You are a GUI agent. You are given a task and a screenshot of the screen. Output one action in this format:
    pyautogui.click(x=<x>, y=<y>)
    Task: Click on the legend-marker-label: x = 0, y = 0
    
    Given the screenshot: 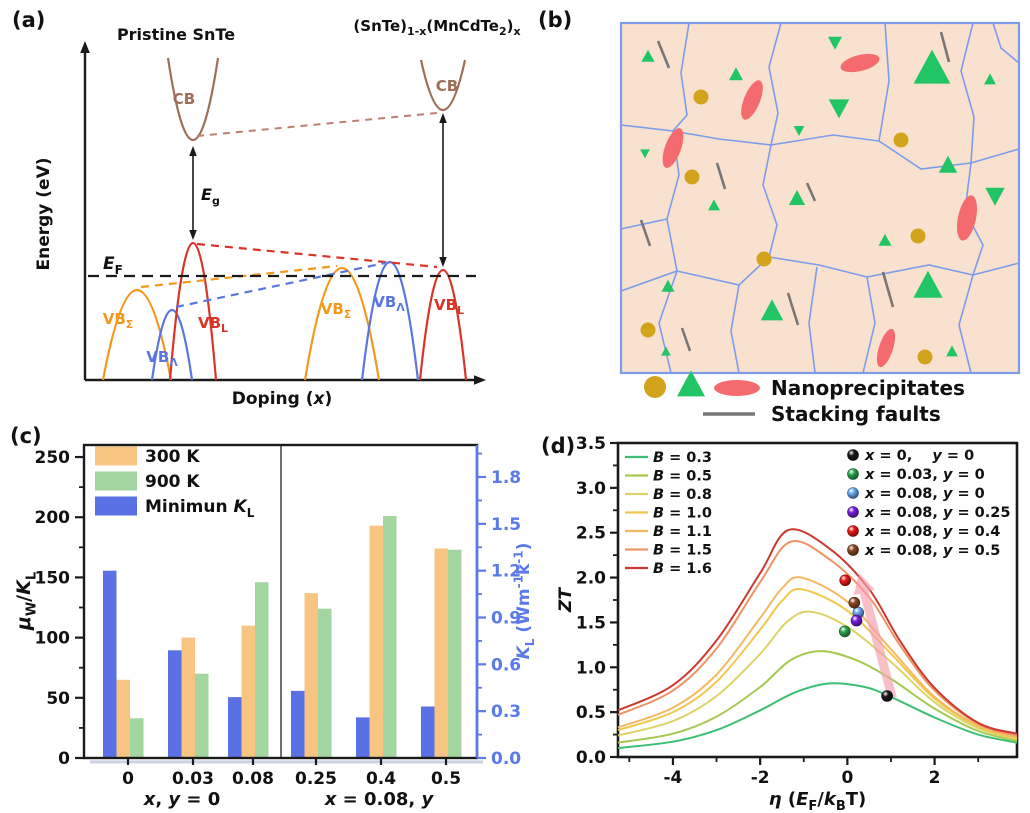 What is the action you would take?
    pyautogui.click(x=919, y=456)
    